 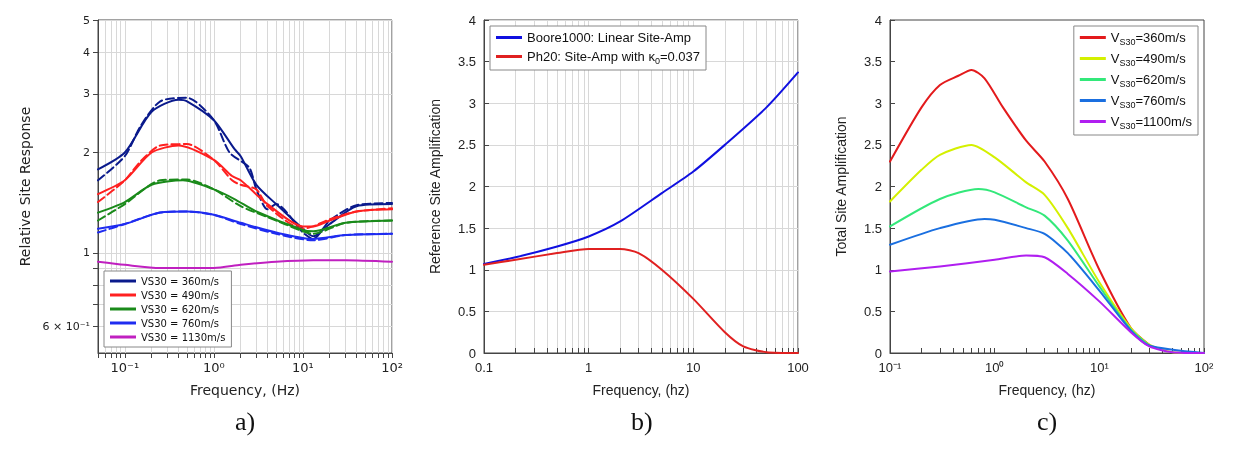 I want to click on legend-label: Boore1000: Linear Site-Amp, so click(x=609, y=37).